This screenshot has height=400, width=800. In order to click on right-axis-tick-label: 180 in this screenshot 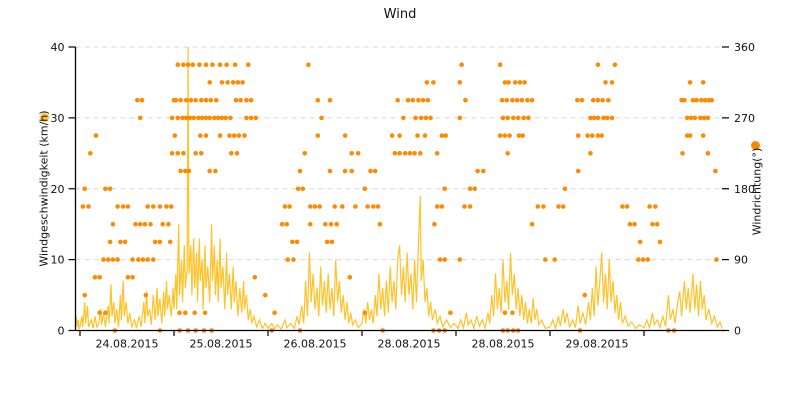, I will do `click(744, 189)`.